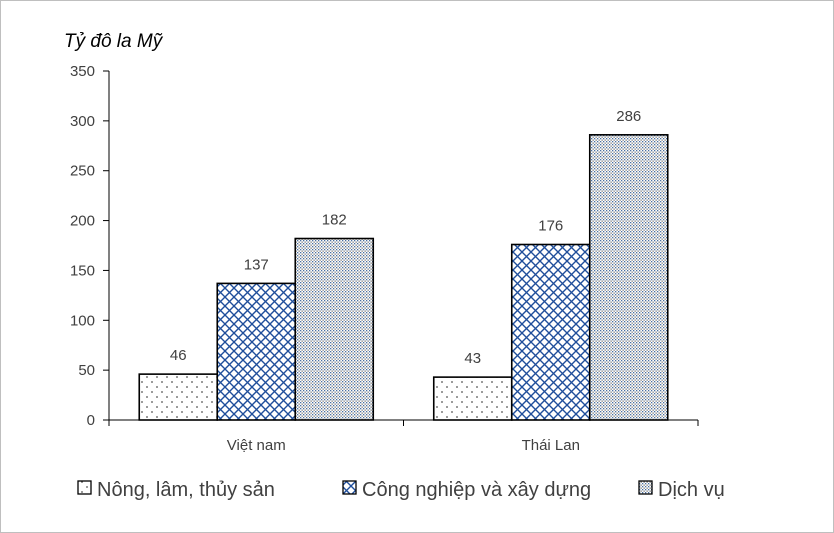 Image resolution: width=834 pixels, height=533 pixels. I want to click on x-tick-label: Thái Lan, so click(551, 445).